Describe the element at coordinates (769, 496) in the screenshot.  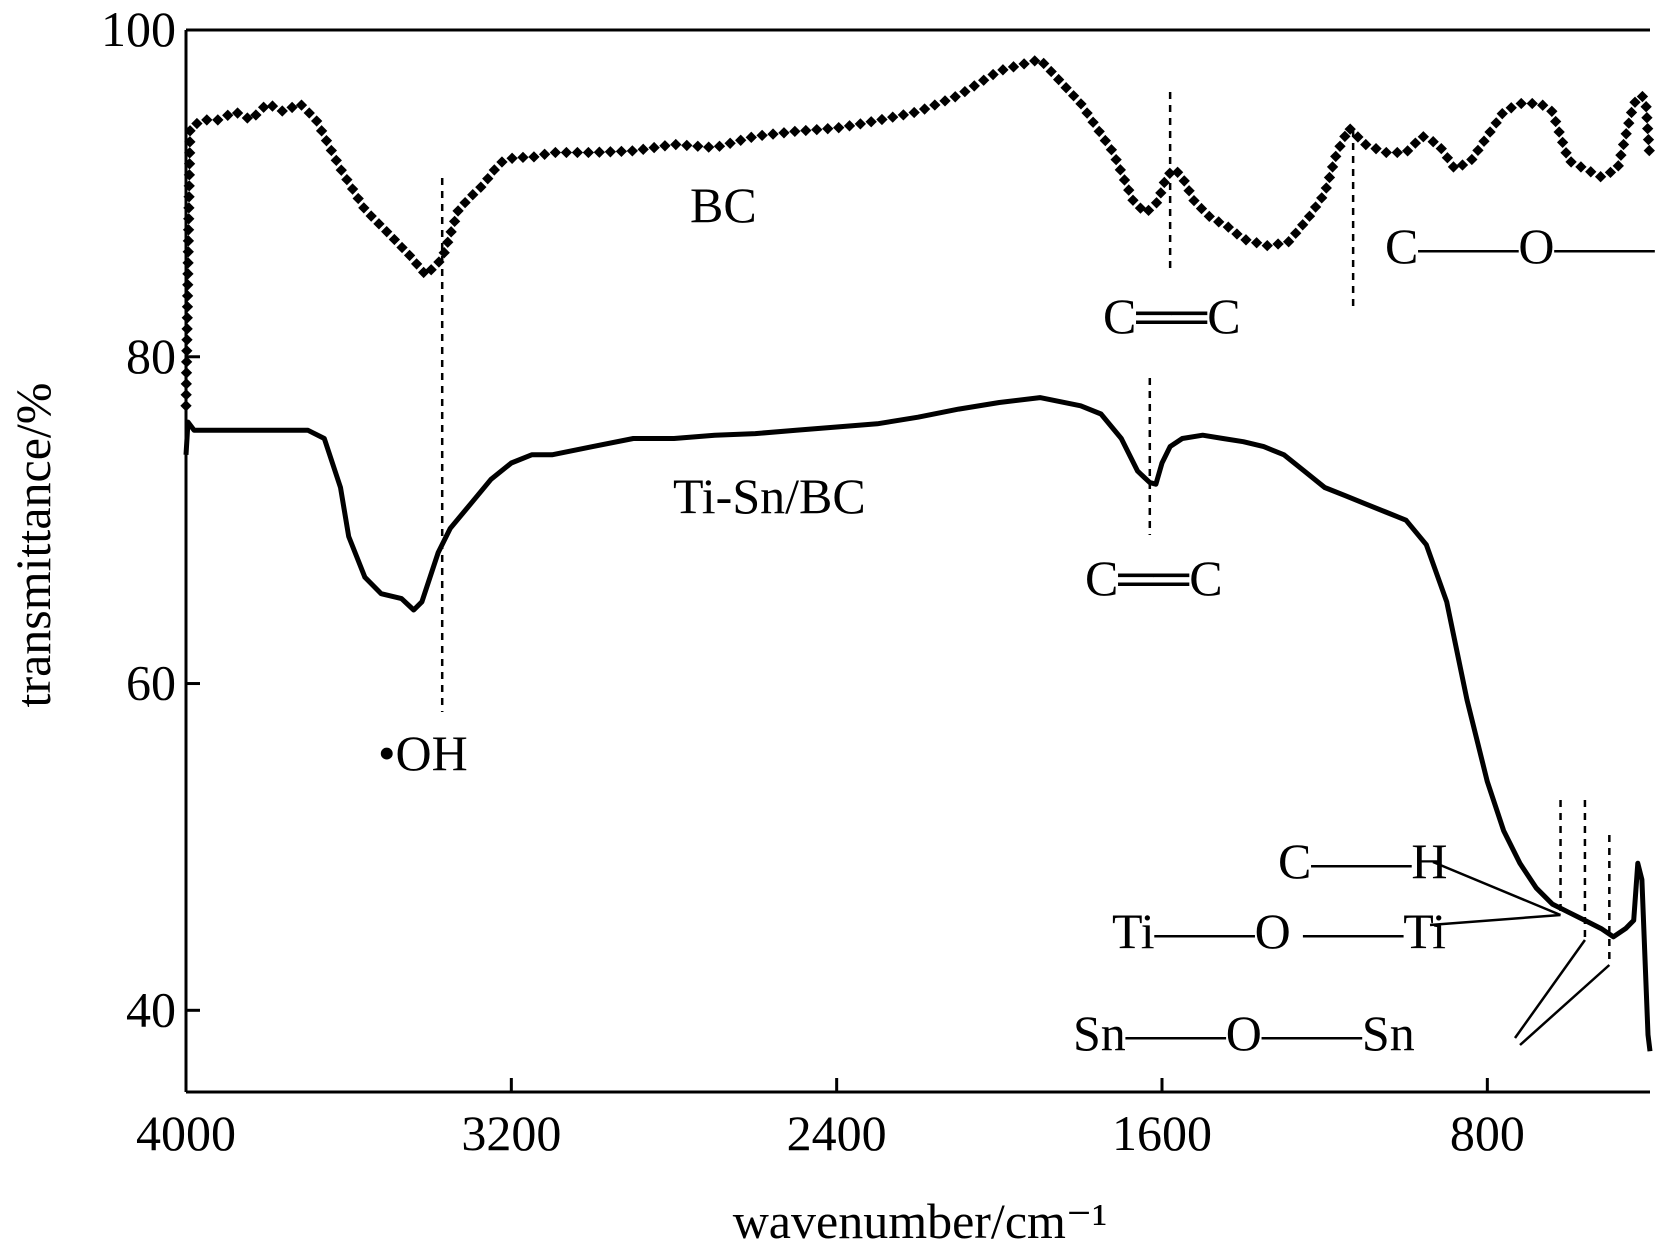
I see `series-label-ti-sn-bc: Ti-Sn/BC` at that location.